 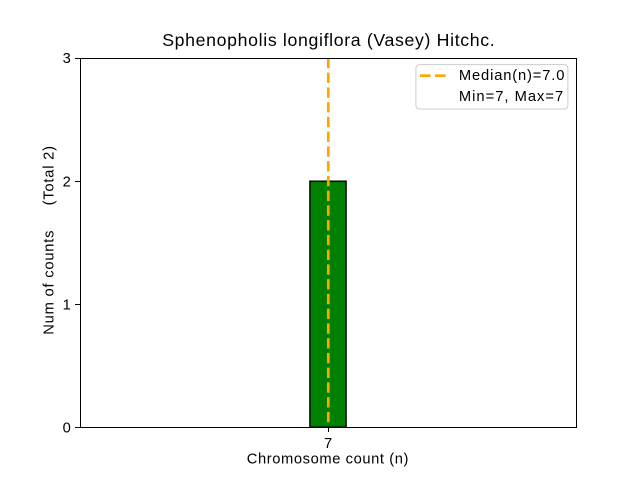 I want to click on svg-text: 1, so click(x=67, y=306).